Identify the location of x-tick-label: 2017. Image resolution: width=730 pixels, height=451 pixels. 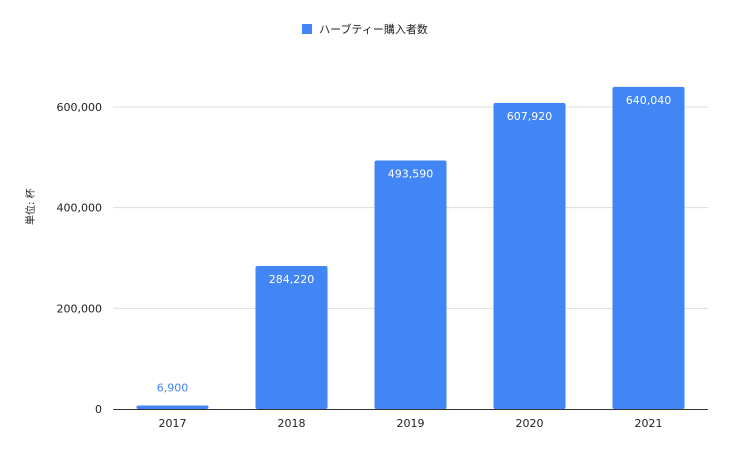
(173, 423).